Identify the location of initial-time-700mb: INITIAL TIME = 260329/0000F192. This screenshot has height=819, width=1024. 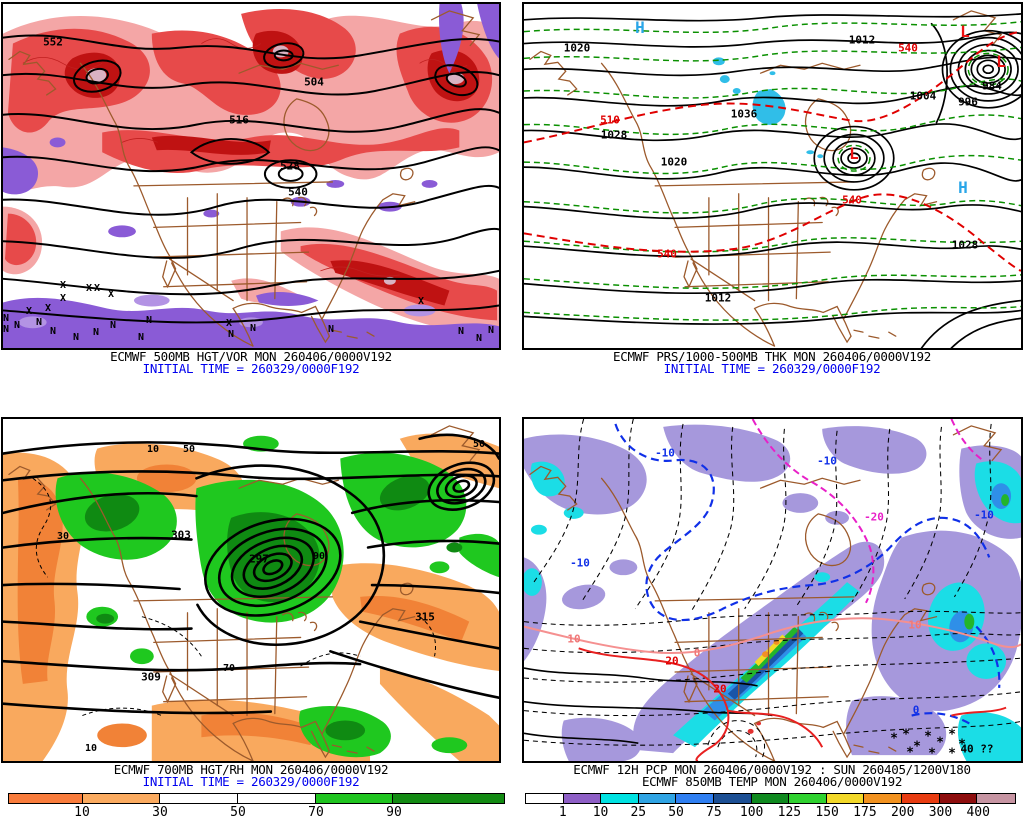
(251, 781).